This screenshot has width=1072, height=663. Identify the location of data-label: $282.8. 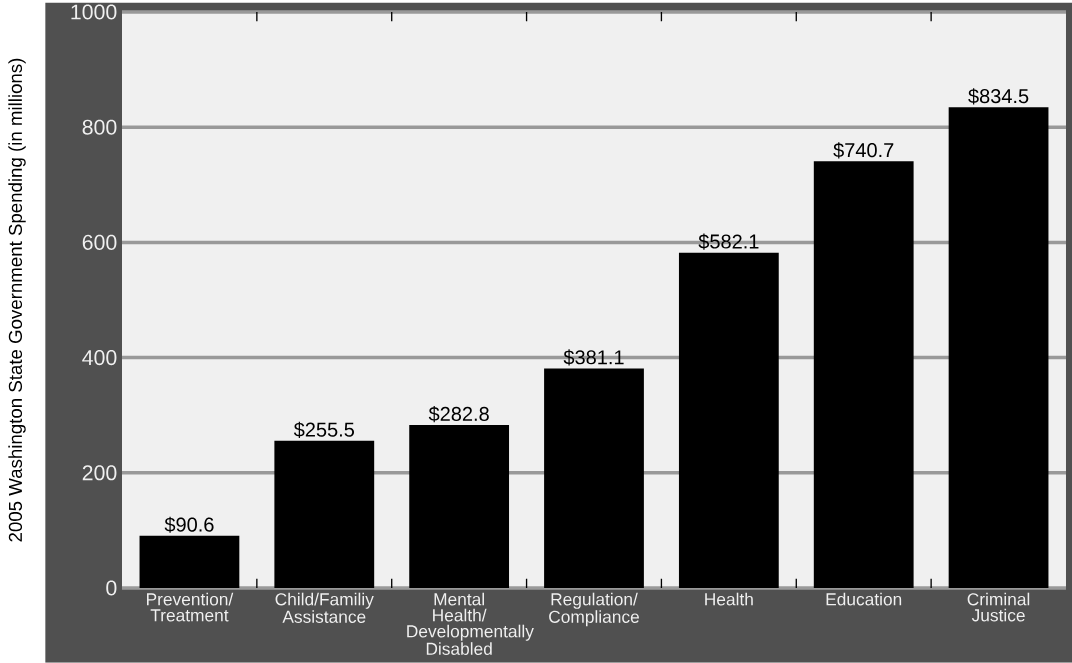
(458, 414).